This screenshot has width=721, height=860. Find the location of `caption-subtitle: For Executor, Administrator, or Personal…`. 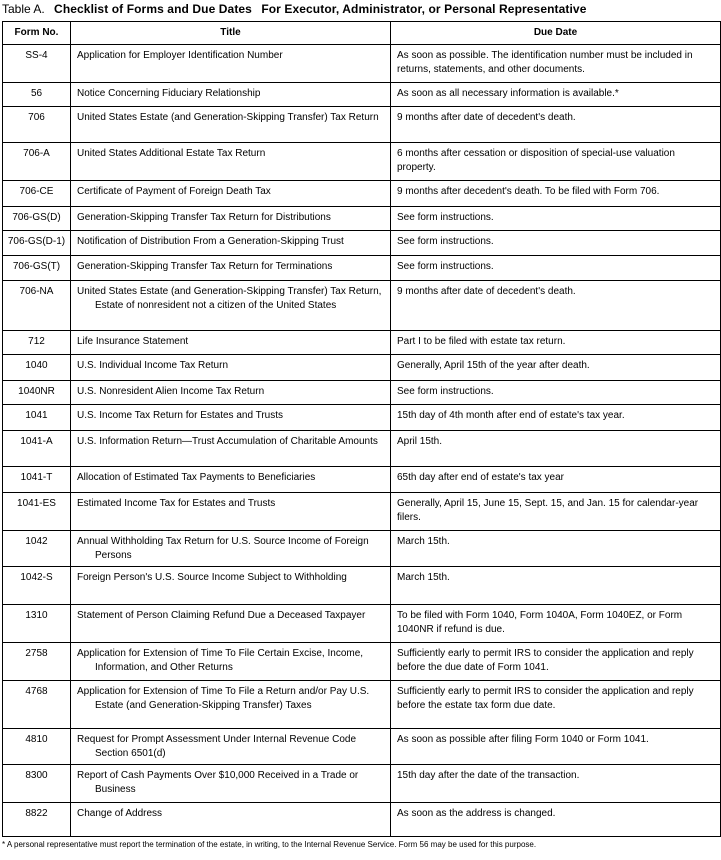

caption-subtitle: For Executor, Administrator, or Personal… is located at coordinates (424, 9).